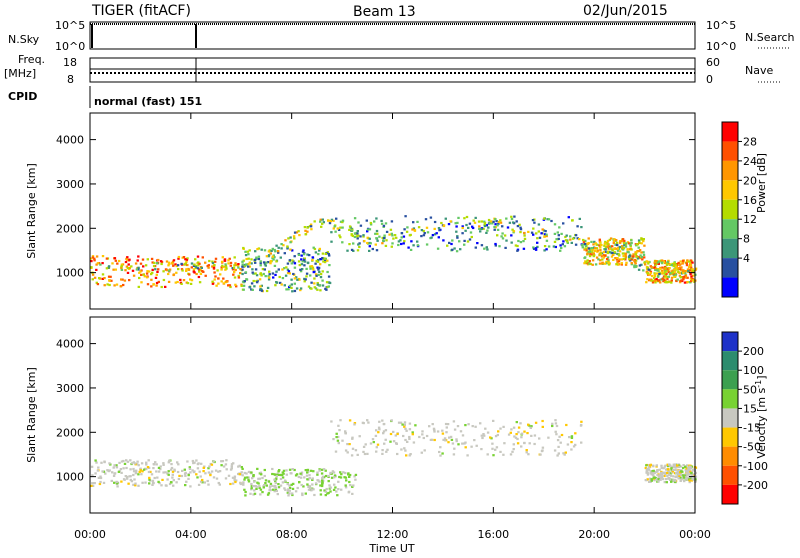 The image size is (800, 558). Describe the element at coordinates (730, 229) in the screenshot. I see `colorbar-segment` at that location.